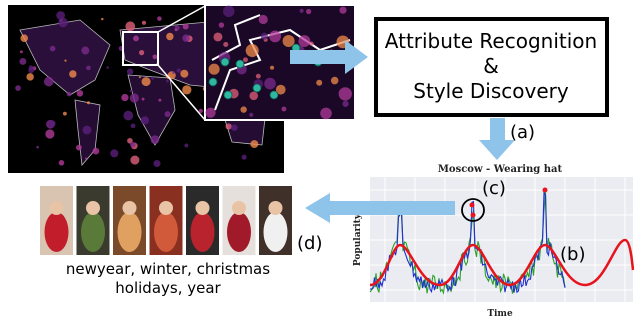  Describe the element at coordinates (572, 254) in the screenshot. I see `step-label: (b)` at that location.